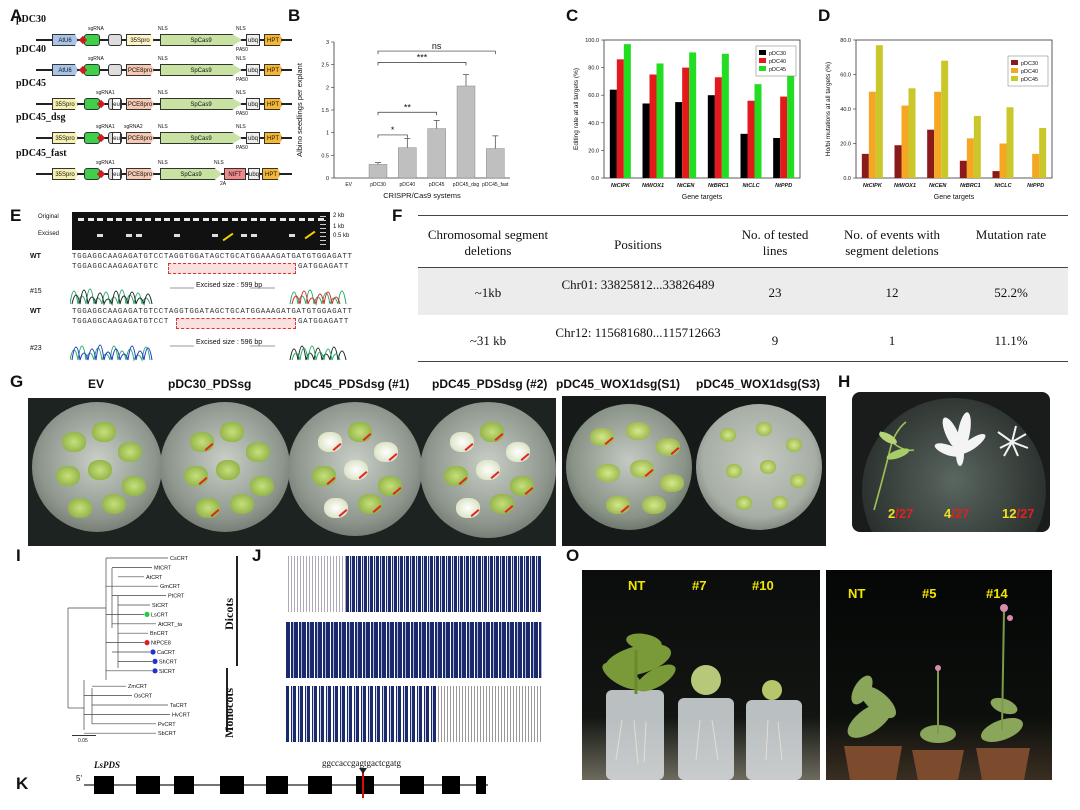  I want to click on table-cell-r1-position: Chr01: 33825812...33826489, so click(638, 284).